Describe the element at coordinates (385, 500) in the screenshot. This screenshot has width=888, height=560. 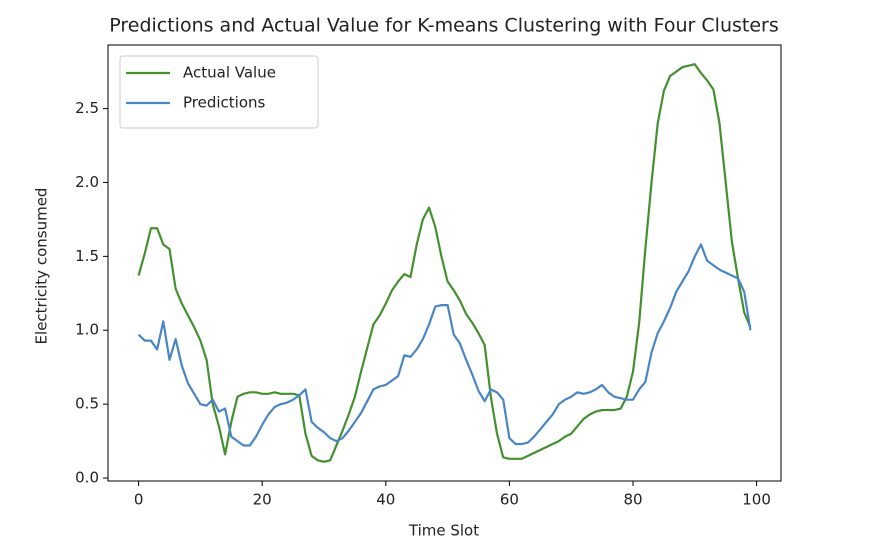
I see `x-tick-label: 40` at that location.